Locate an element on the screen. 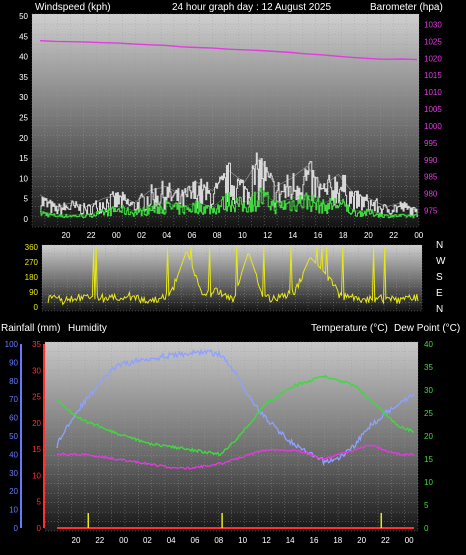 This screenshot has width=466, height=555. direction-tick-label: 180 is located at coordinates (32, 277).